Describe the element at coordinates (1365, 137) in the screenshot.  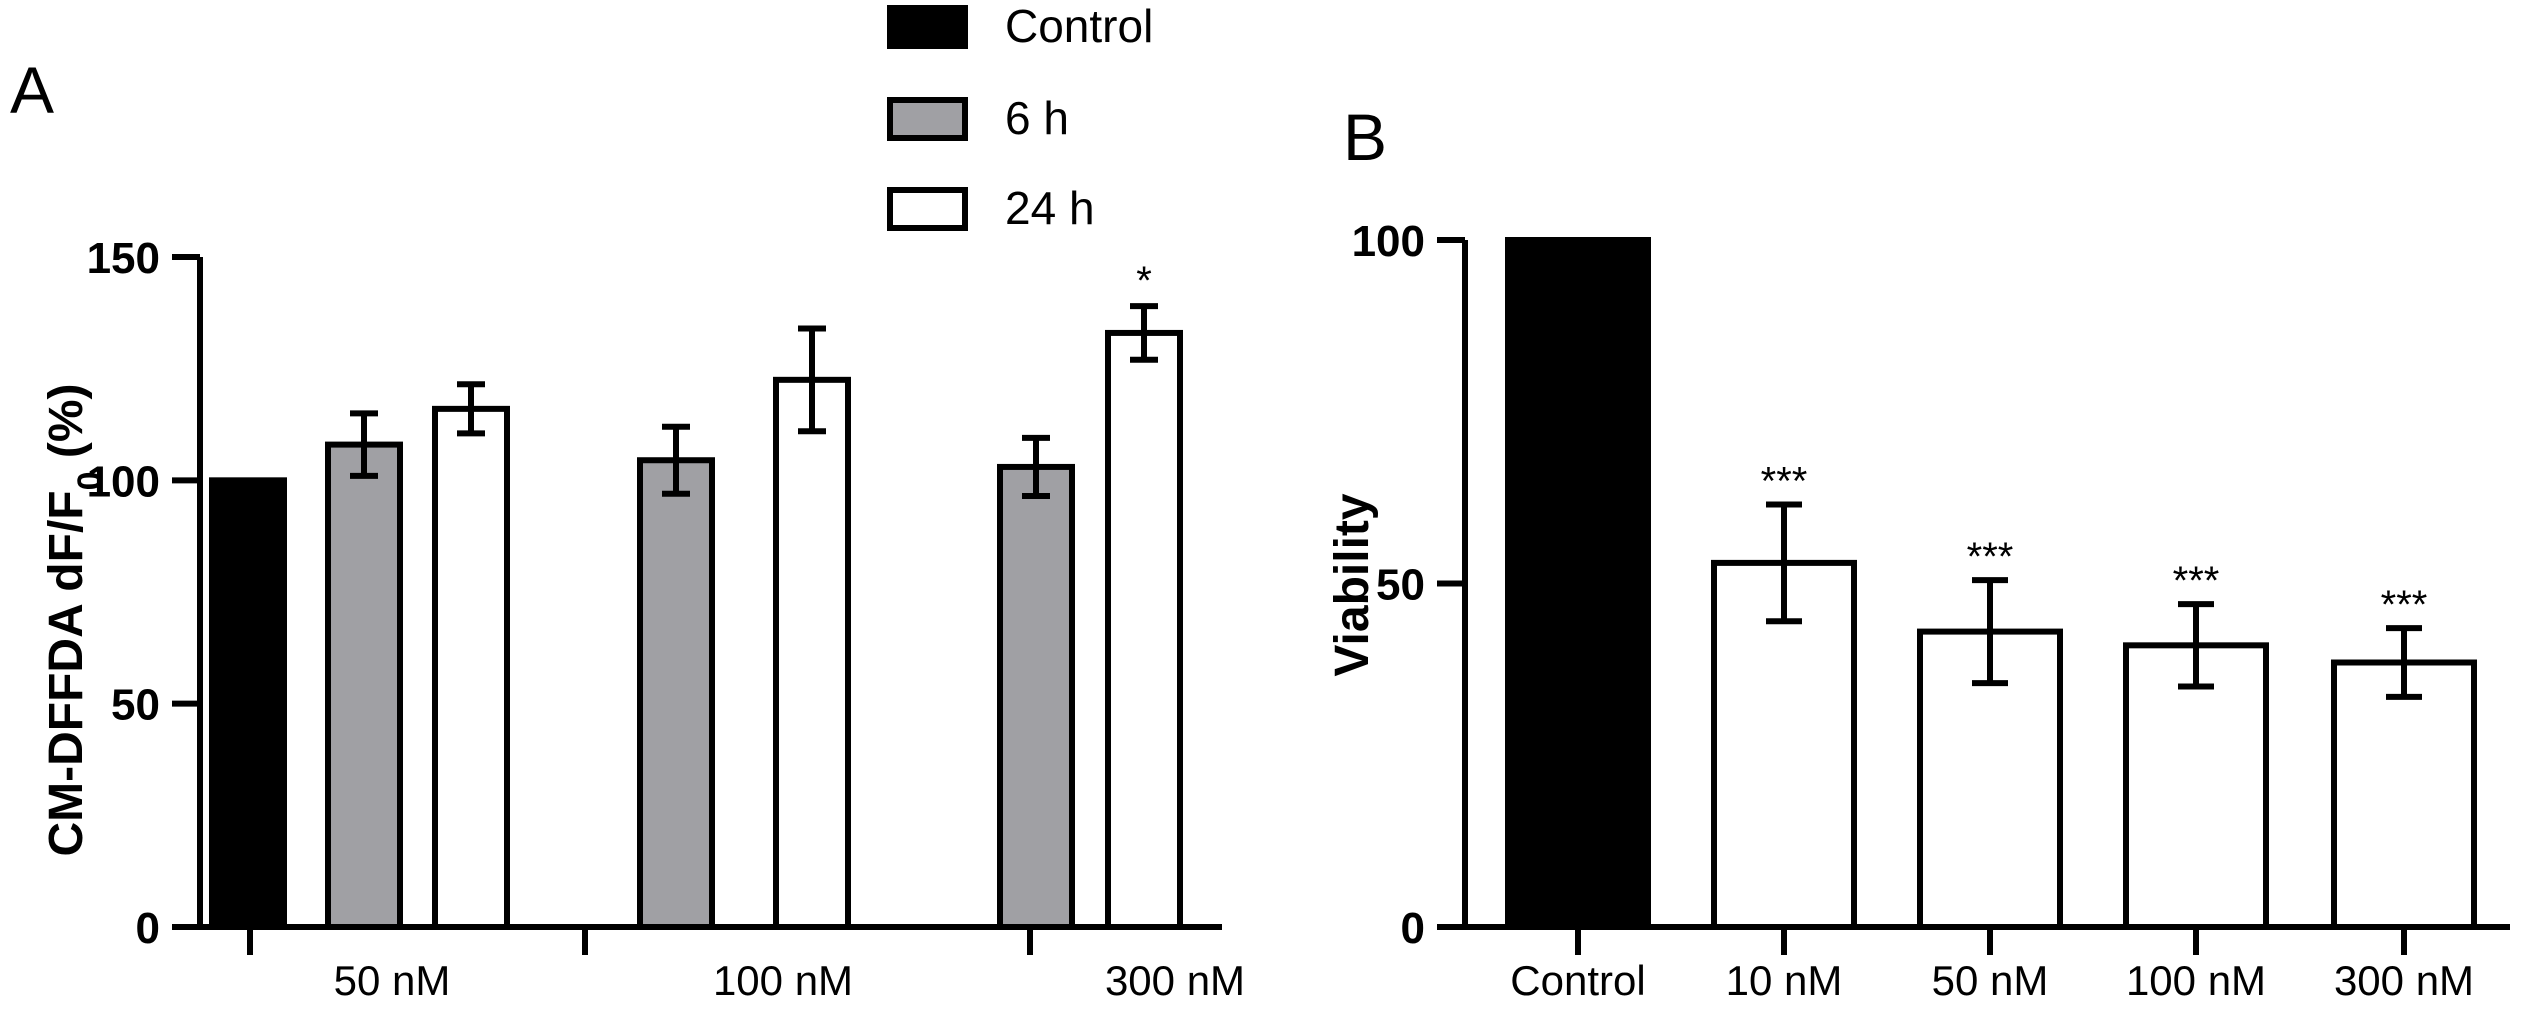
I see `panel-b-label: B` at that location.